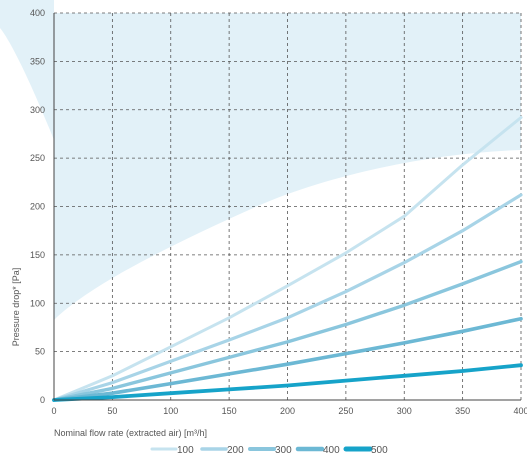 The height and width of the screenshot is (461, 527). I want to click on x-tick-label: 300, so click(404, 411).